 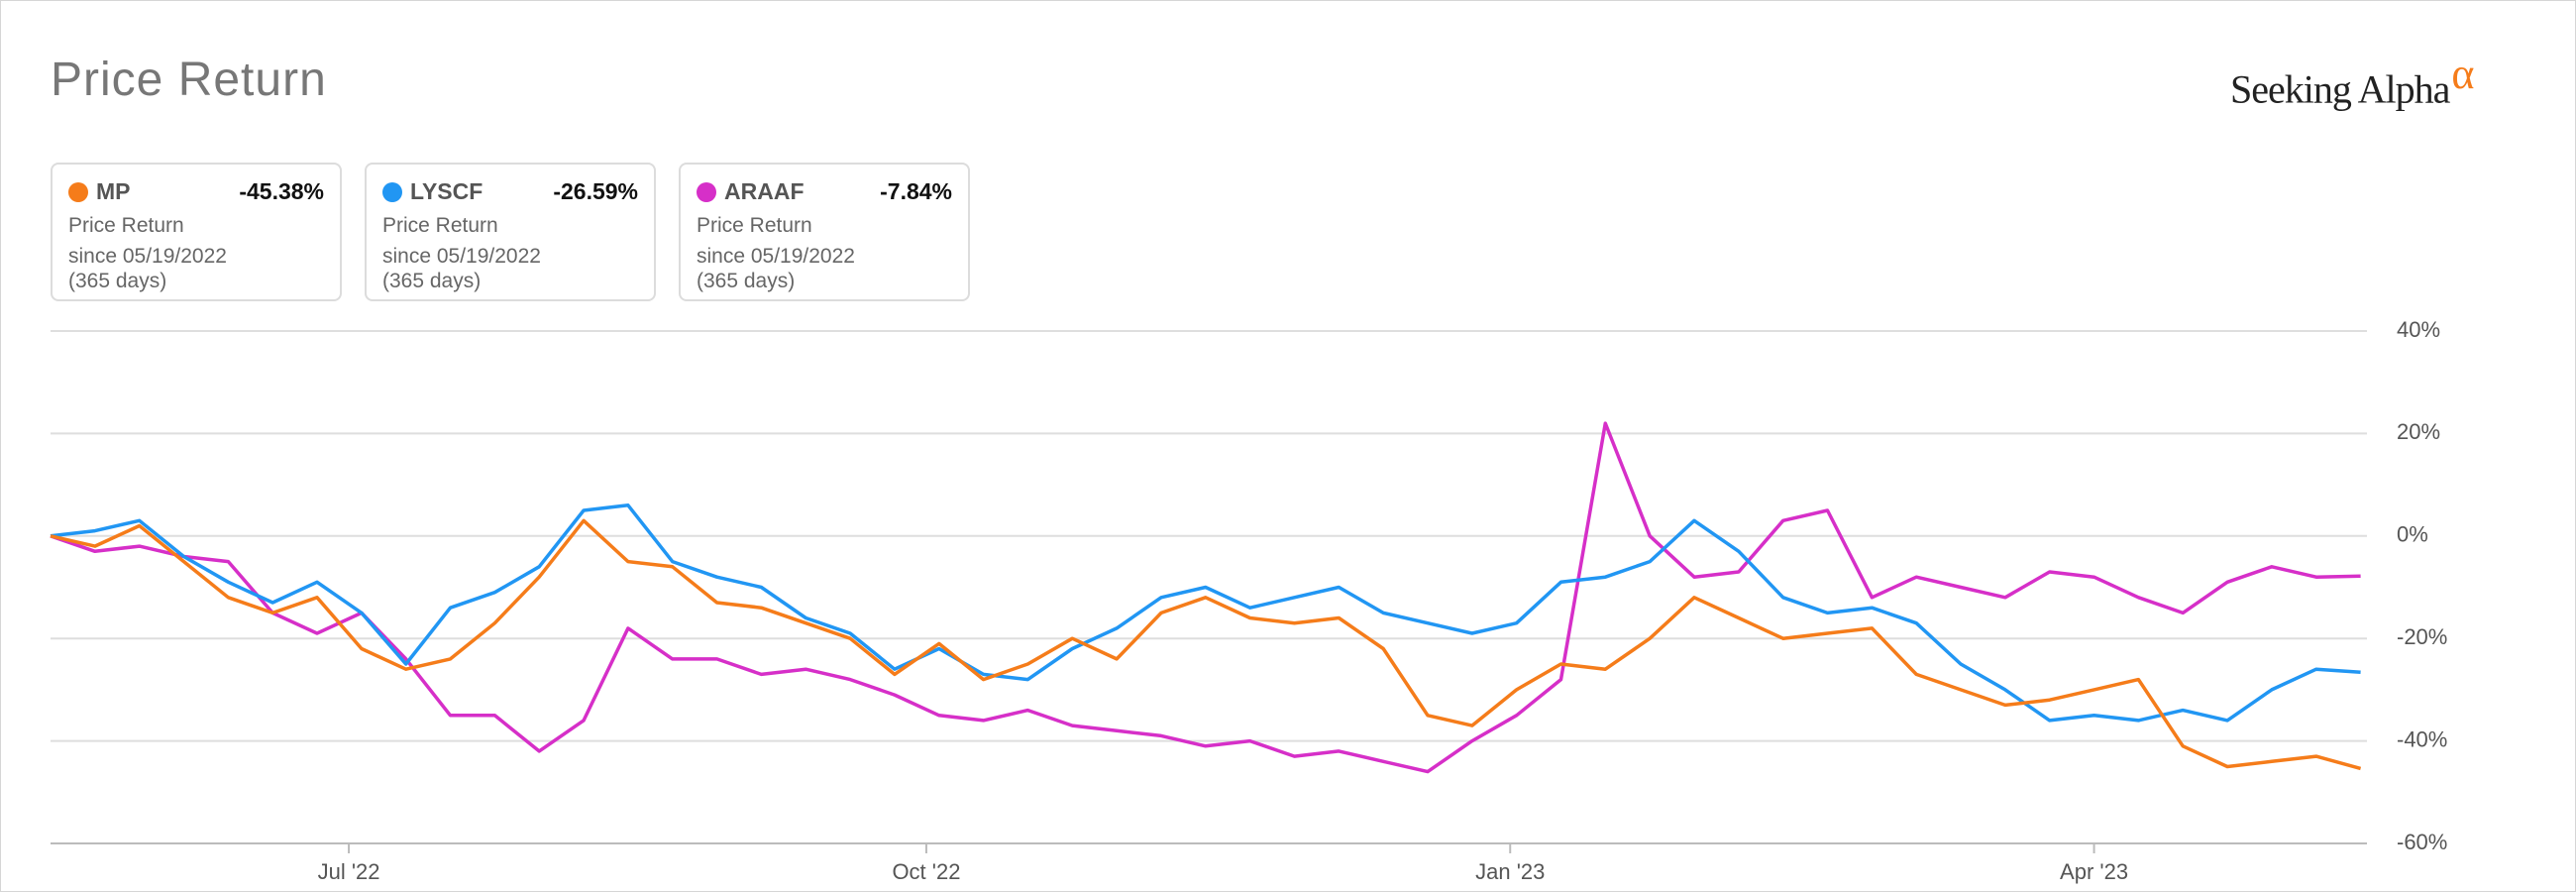 I want to click on legend-name: MP, so click(x=113, y=191).